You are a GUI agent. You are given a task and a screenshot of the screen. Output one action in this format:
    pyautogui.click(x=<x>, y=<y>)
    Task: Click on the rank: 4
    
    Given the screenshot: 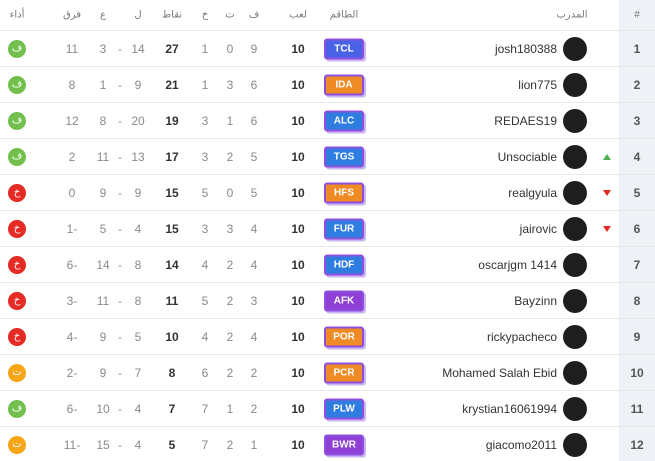 What is the action you would take?
    pyautogui.click(x=637, y=157)
    